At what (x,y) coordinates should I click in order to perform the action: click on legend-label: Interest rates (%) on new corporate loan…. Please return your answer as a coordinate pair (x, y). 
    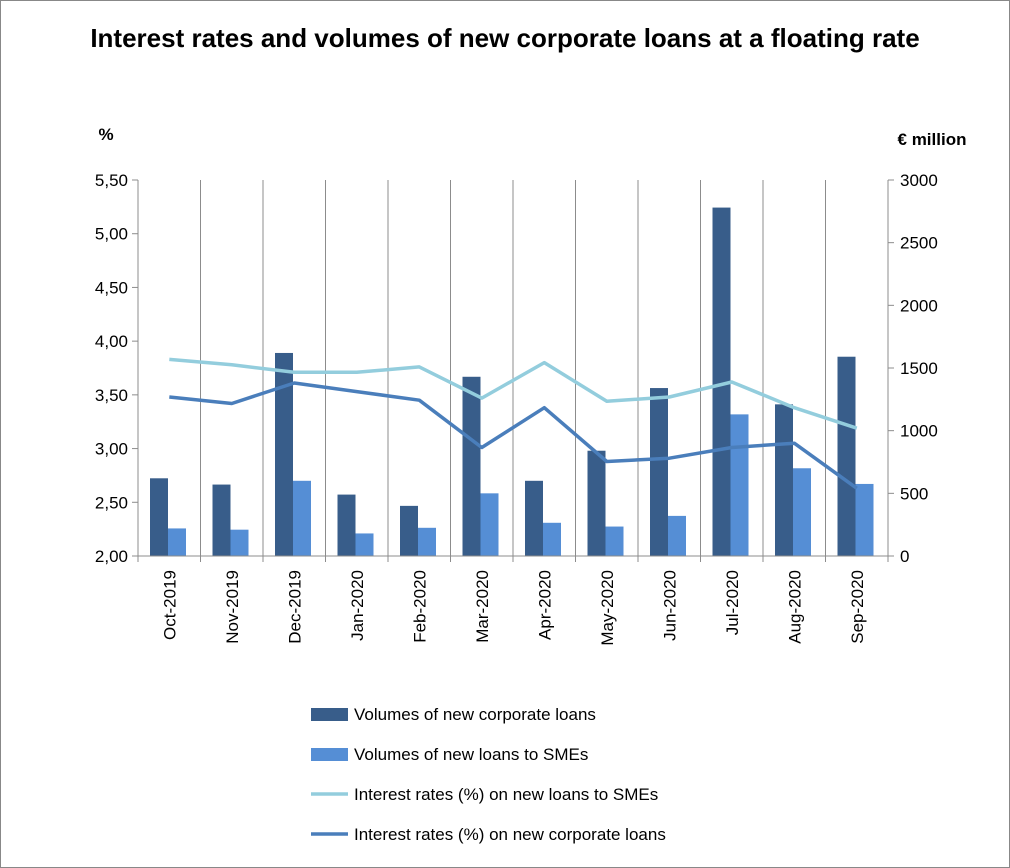
    Looking at the image, I should click on (510, 834).